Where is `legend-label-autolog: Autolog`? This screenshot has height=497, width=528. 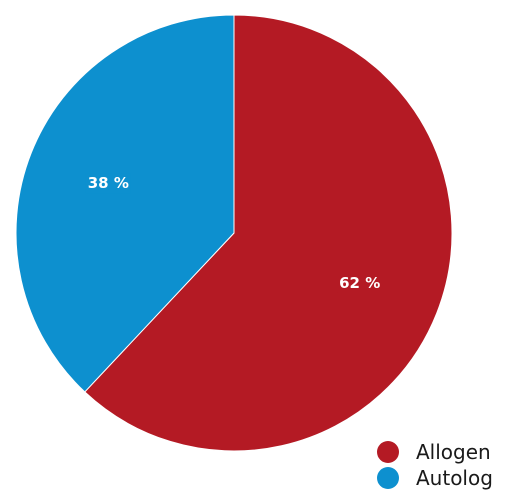
legend-label-autolog: Autolog is located at coordinates (454, 478).